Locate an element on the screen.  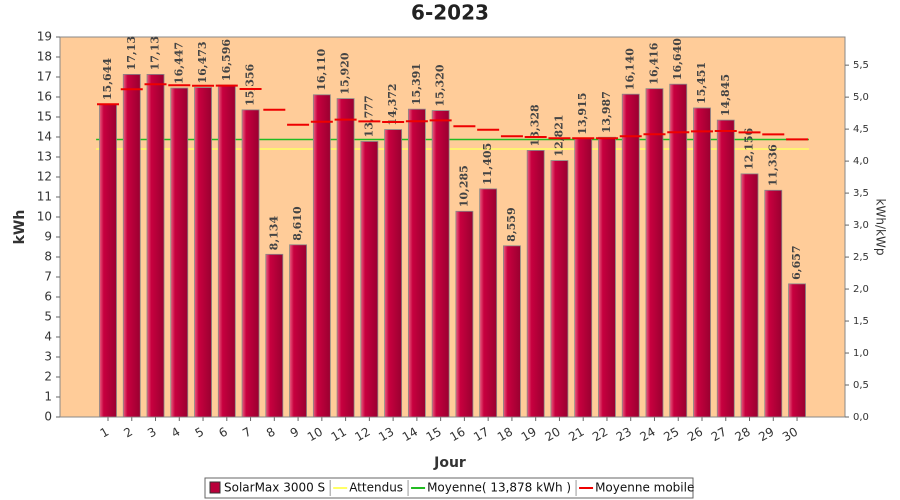
x-tick-label: 6 is located at coordinates (223, 433).